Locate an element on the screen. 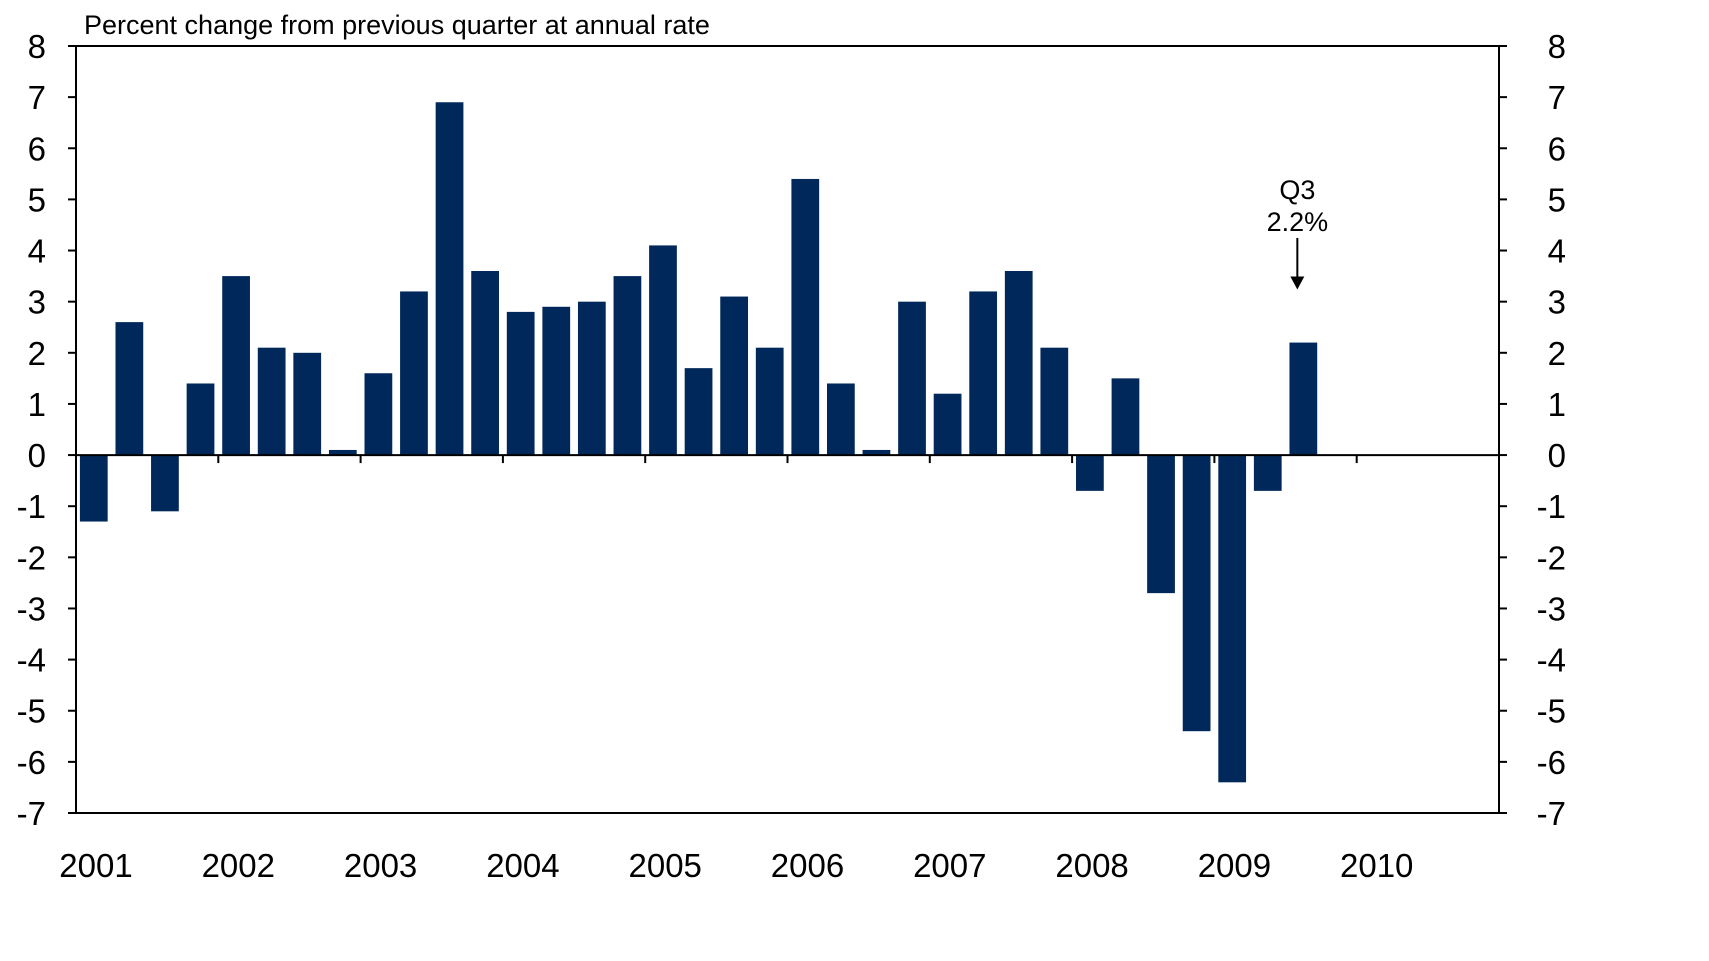 Image resolution: width=1709 pixels, height=961 pixels. bar-q33 is located at coordinates (1232, 619).